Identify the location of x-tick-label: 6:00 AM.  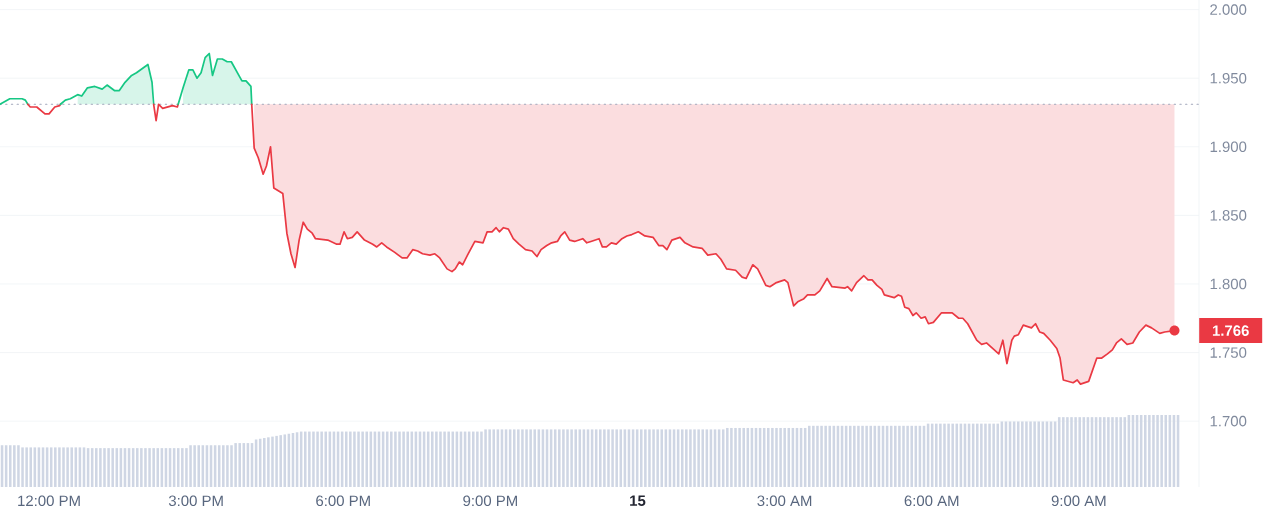
(931, 501).